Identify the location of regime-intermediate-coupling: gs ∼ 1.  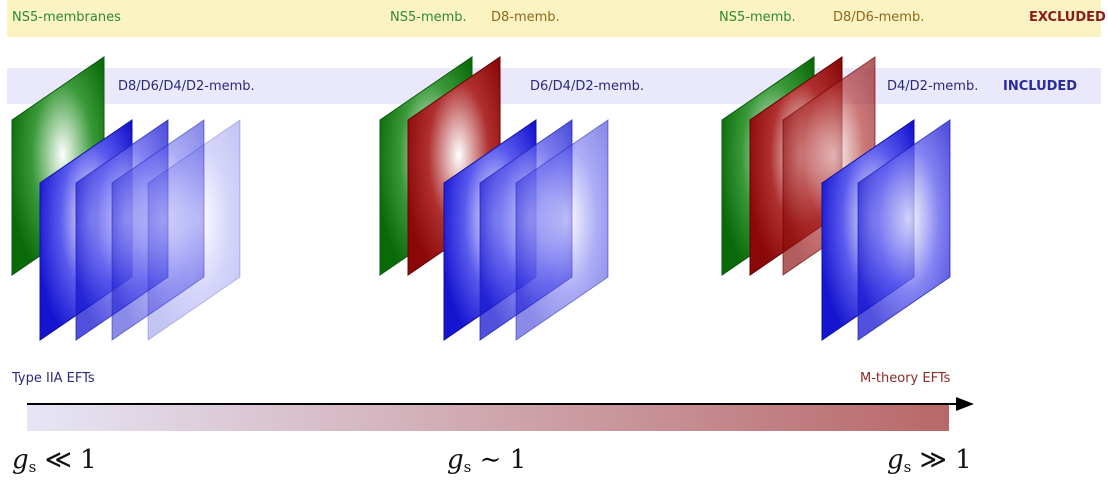
(487, 460).